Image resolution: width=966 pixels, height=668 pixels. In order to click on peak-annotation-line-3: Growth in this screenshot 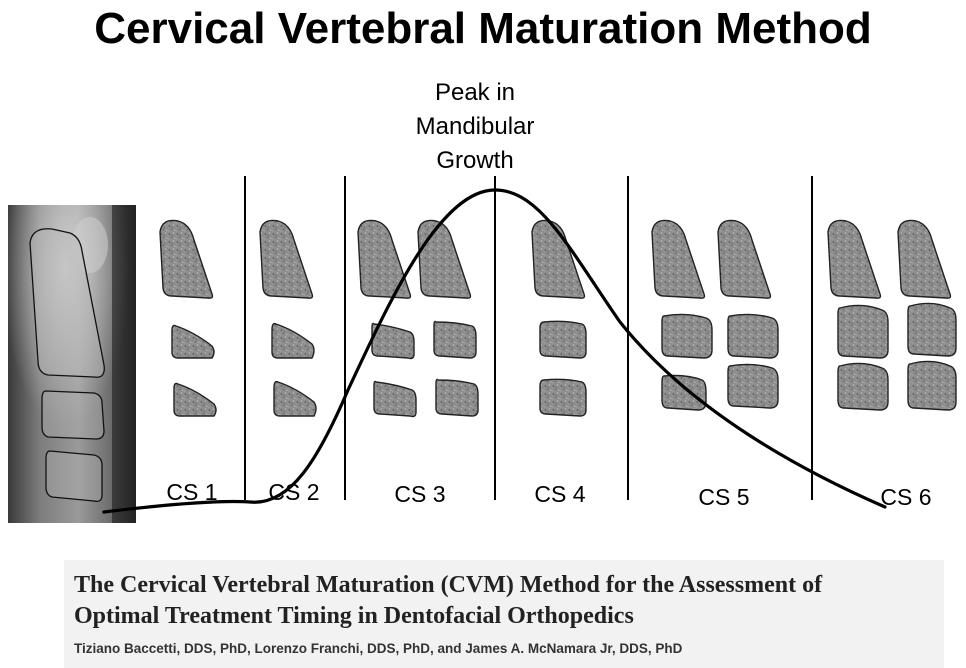, I will do `click(475, 160)`.